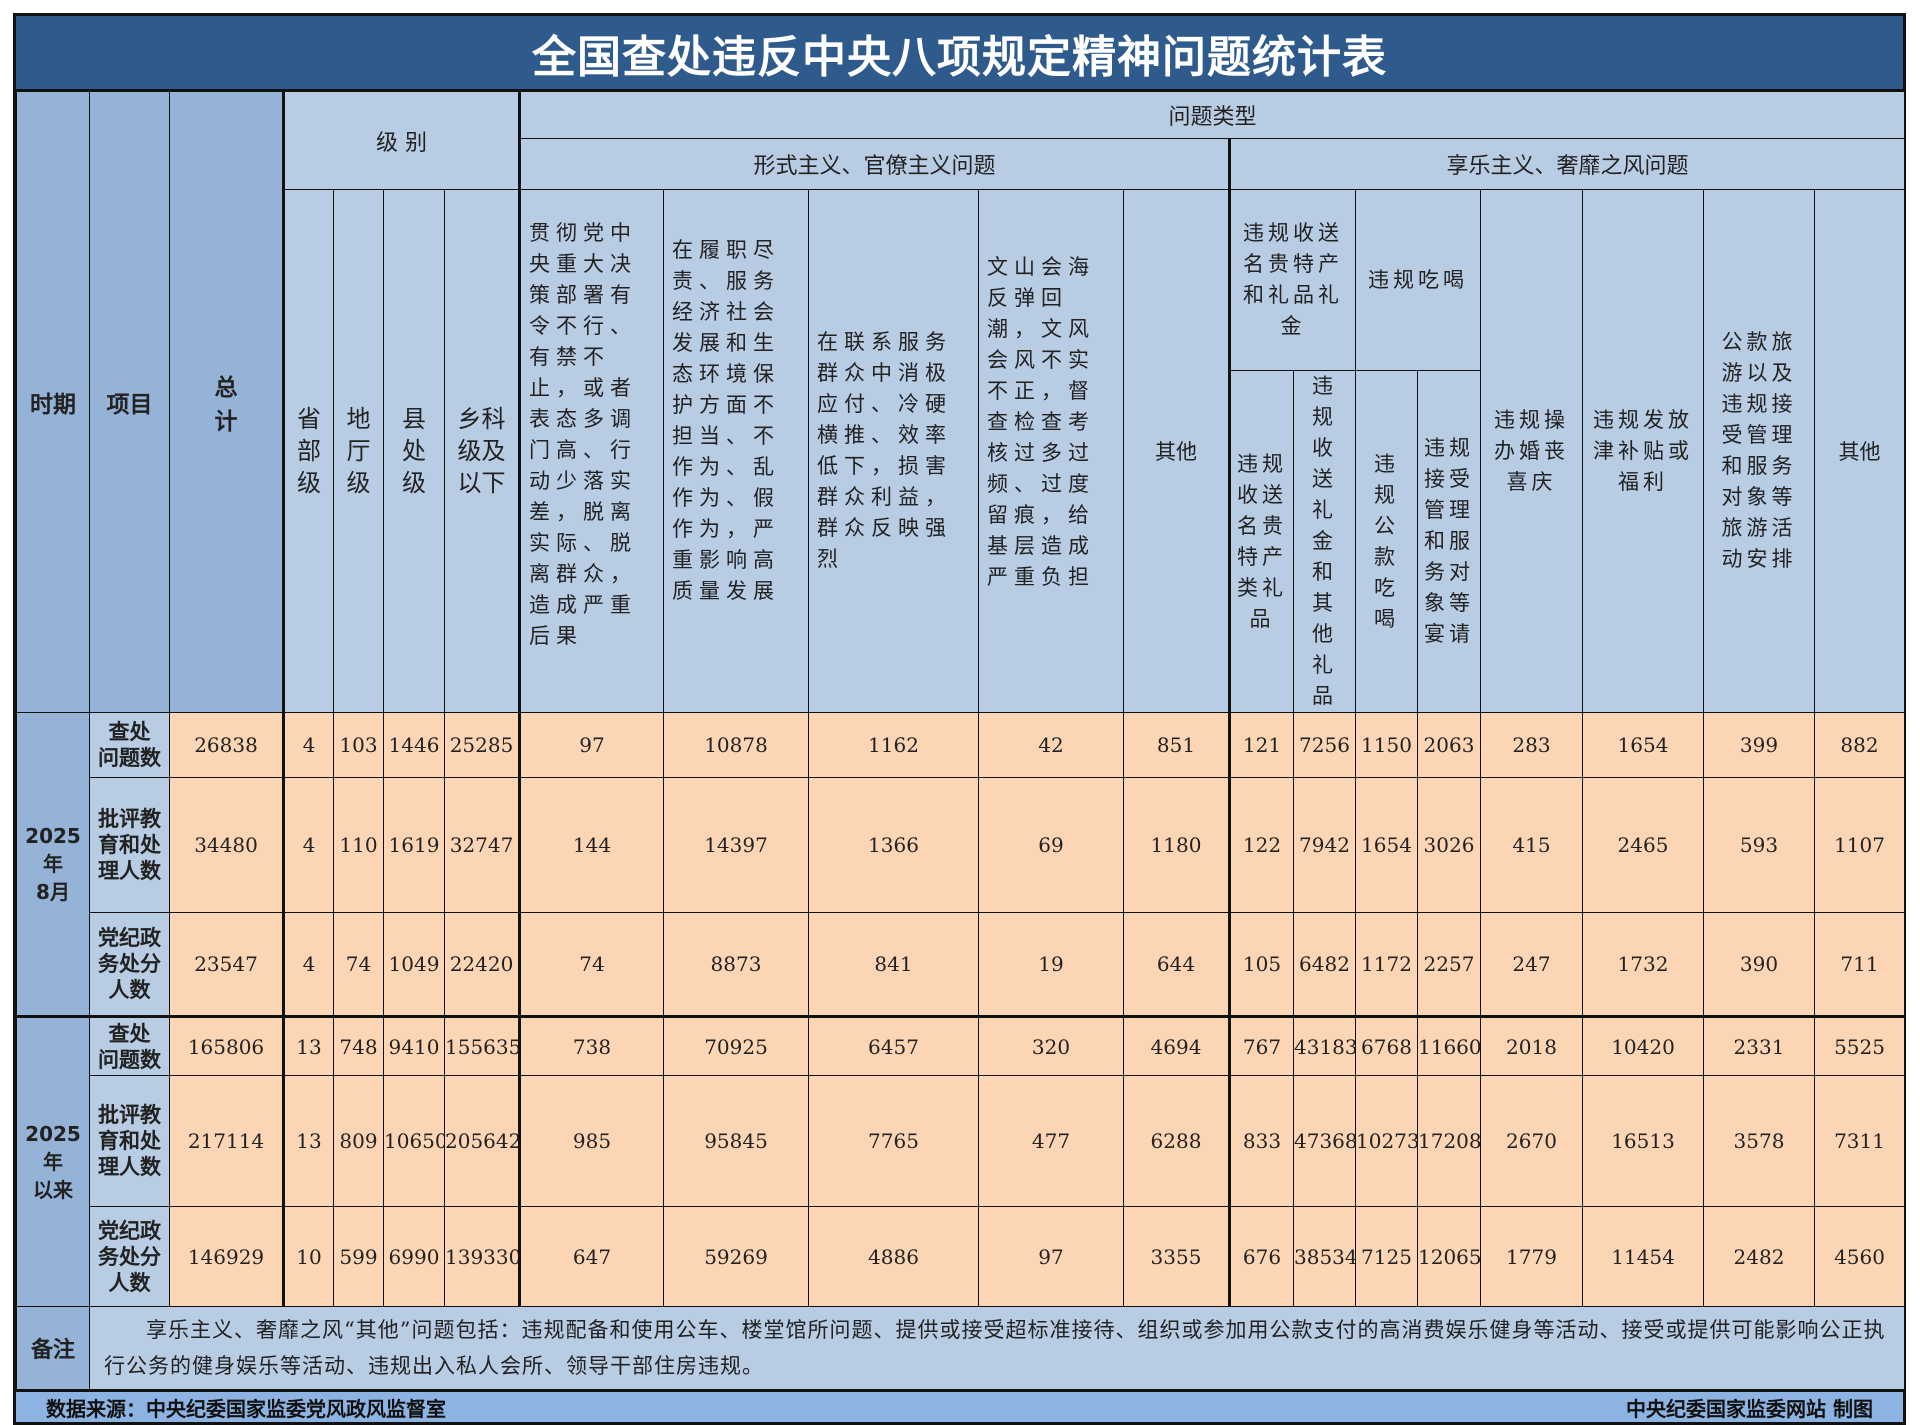 The height and width of the screenshot is (1425, 1920). Describe the element at coordinates (1177, 1046) in the screenshot. I see `value-cell: 4694` at that location.